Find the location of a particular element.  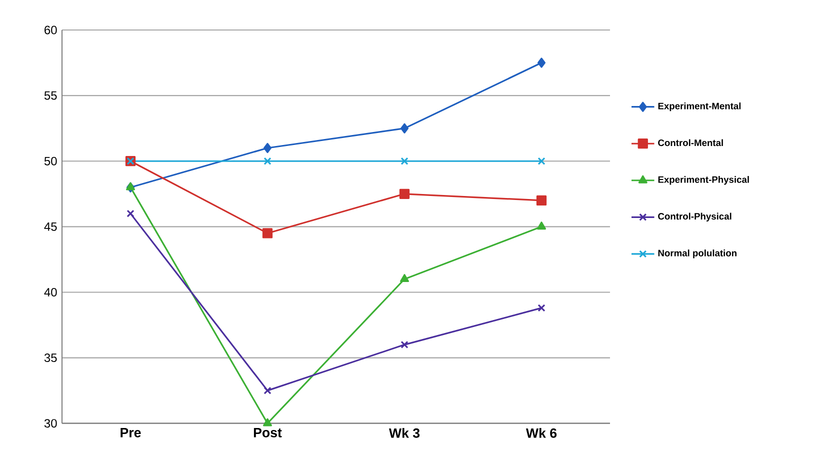

x-tick-label: Post is located at coordinates (268, 433).